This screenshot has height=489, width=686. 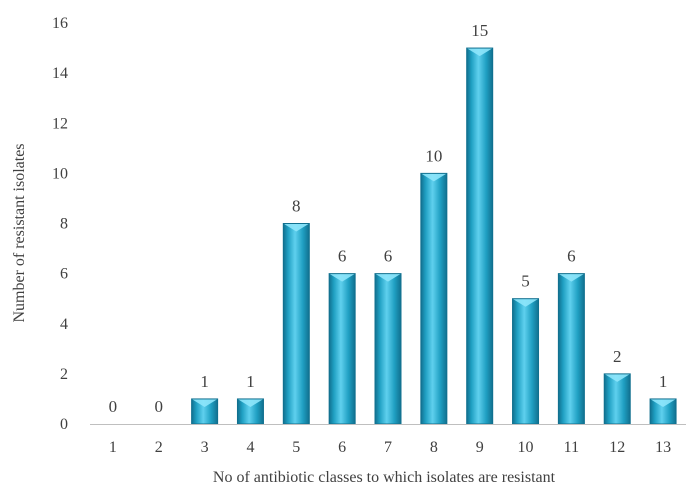 What do you see at coordinates (617, 356) in the screenshot?
I see `data-label: 2` at bounding box center [617, 356].